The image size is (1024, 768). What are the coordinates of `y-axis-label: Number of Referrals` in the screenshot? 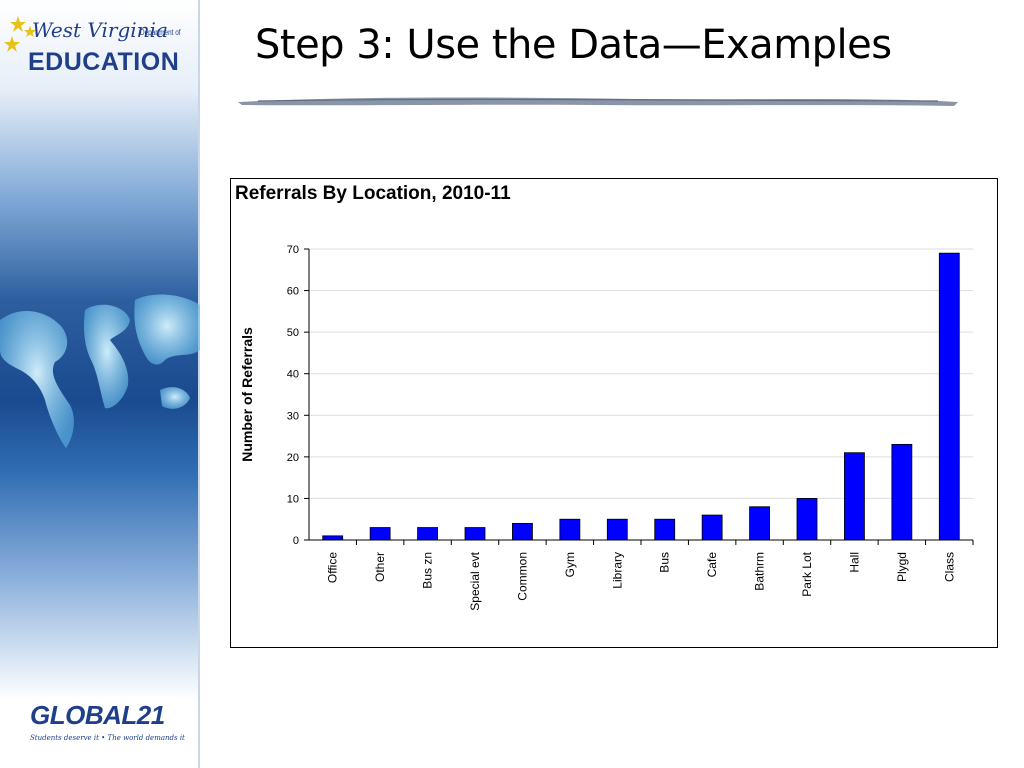 It's located at (247, 394).